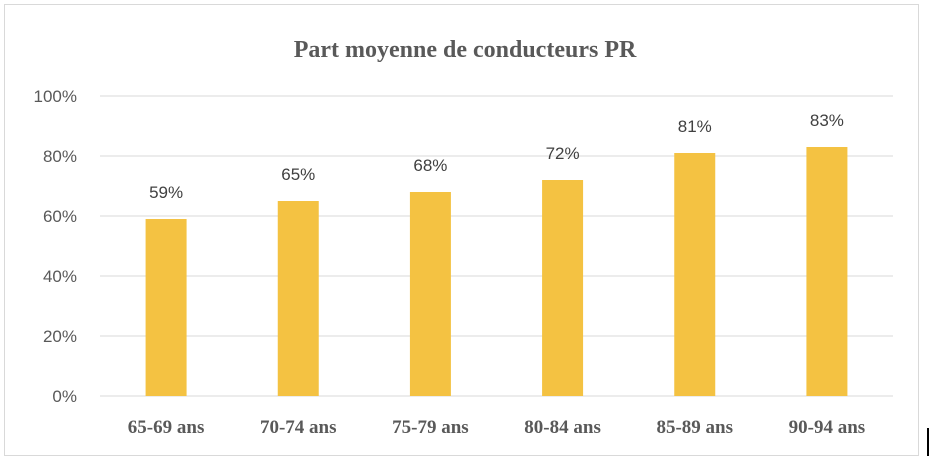  I want to click on data-label: 59%, so click(166, 192).